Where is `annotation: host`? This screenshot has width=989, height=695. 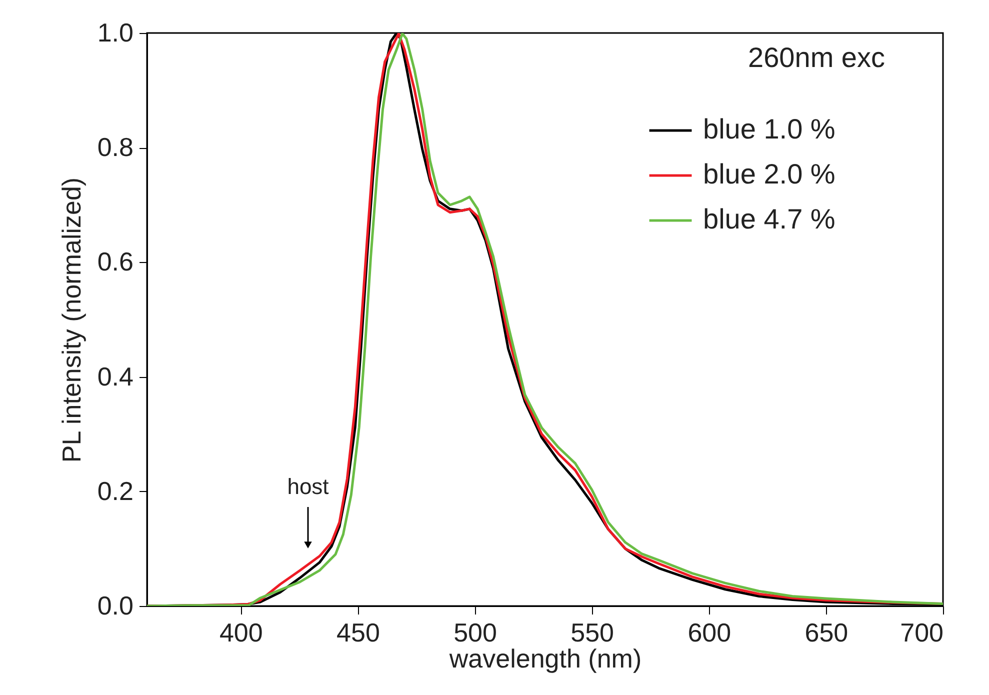
annotation: host is located at coordinates (308, 486).